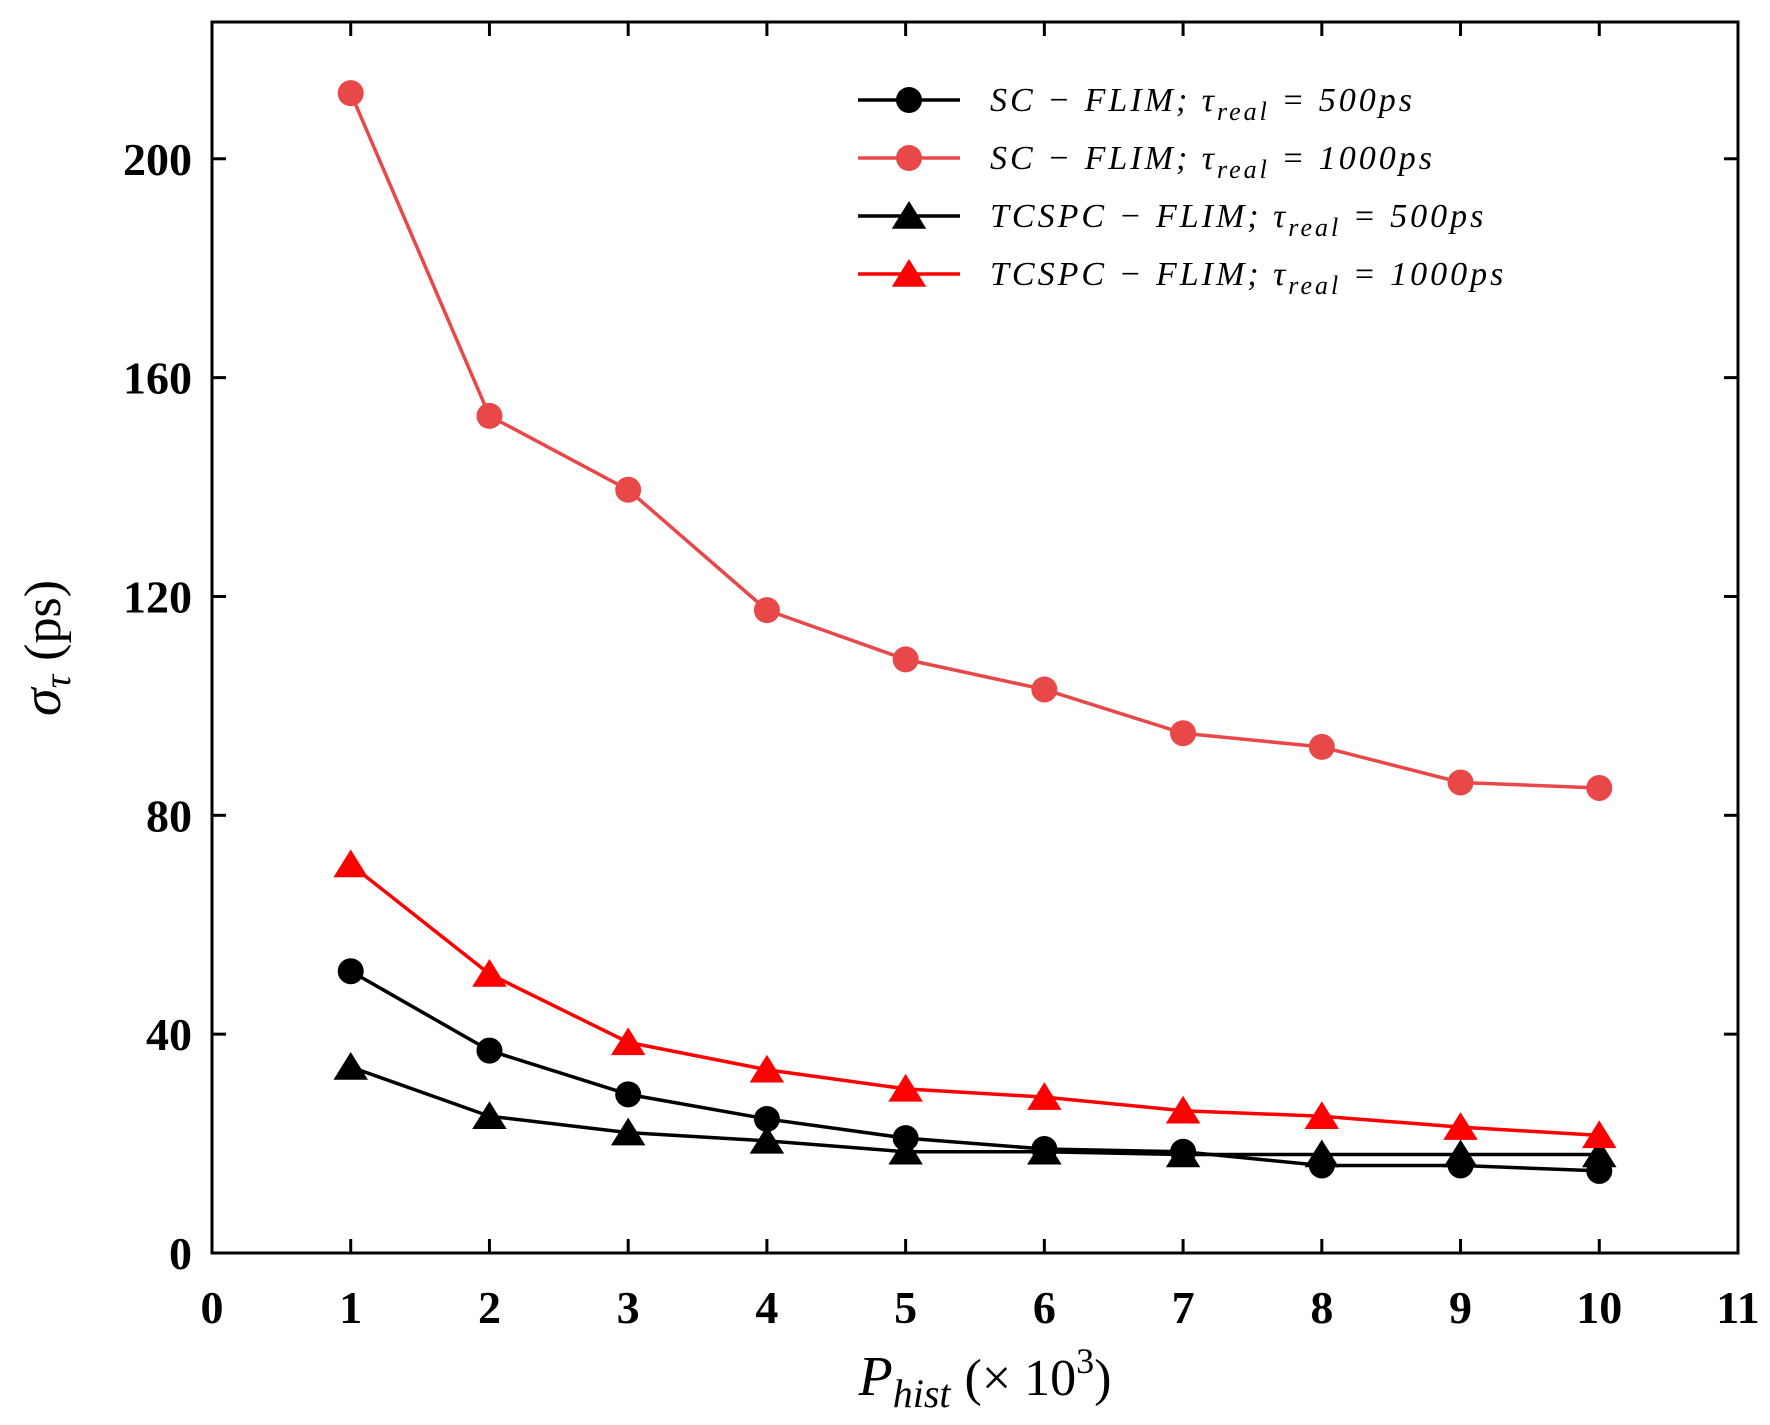 The width and height of the screenshot is (1770, 1425). Describe the element at coordinates (1102, 1378) in the screenshot. I see `x-axis-title-close: )` at that location.